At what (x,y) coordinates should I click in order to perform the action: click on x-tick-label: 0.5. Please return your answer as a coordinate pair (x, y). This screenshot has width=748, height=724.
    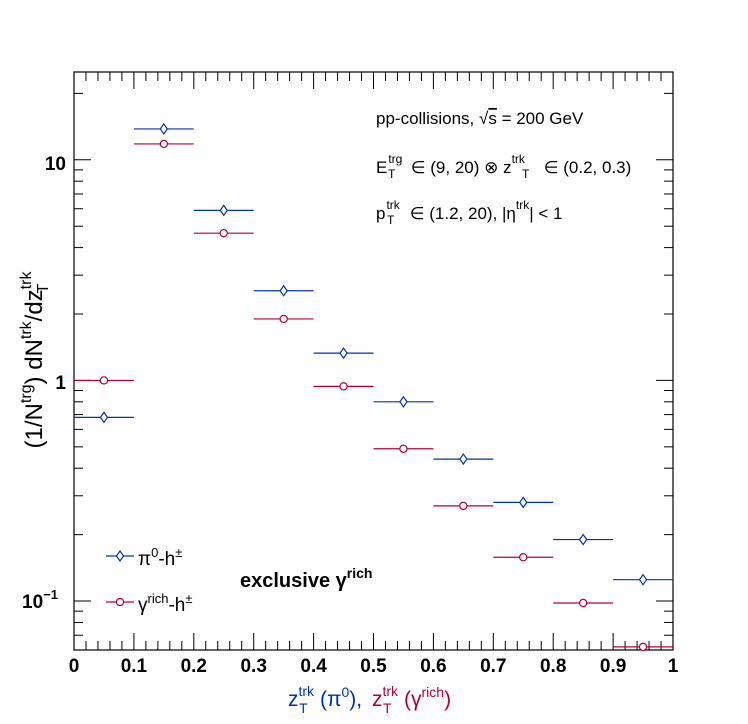
    Looking at the image, I should click on (373, 666).